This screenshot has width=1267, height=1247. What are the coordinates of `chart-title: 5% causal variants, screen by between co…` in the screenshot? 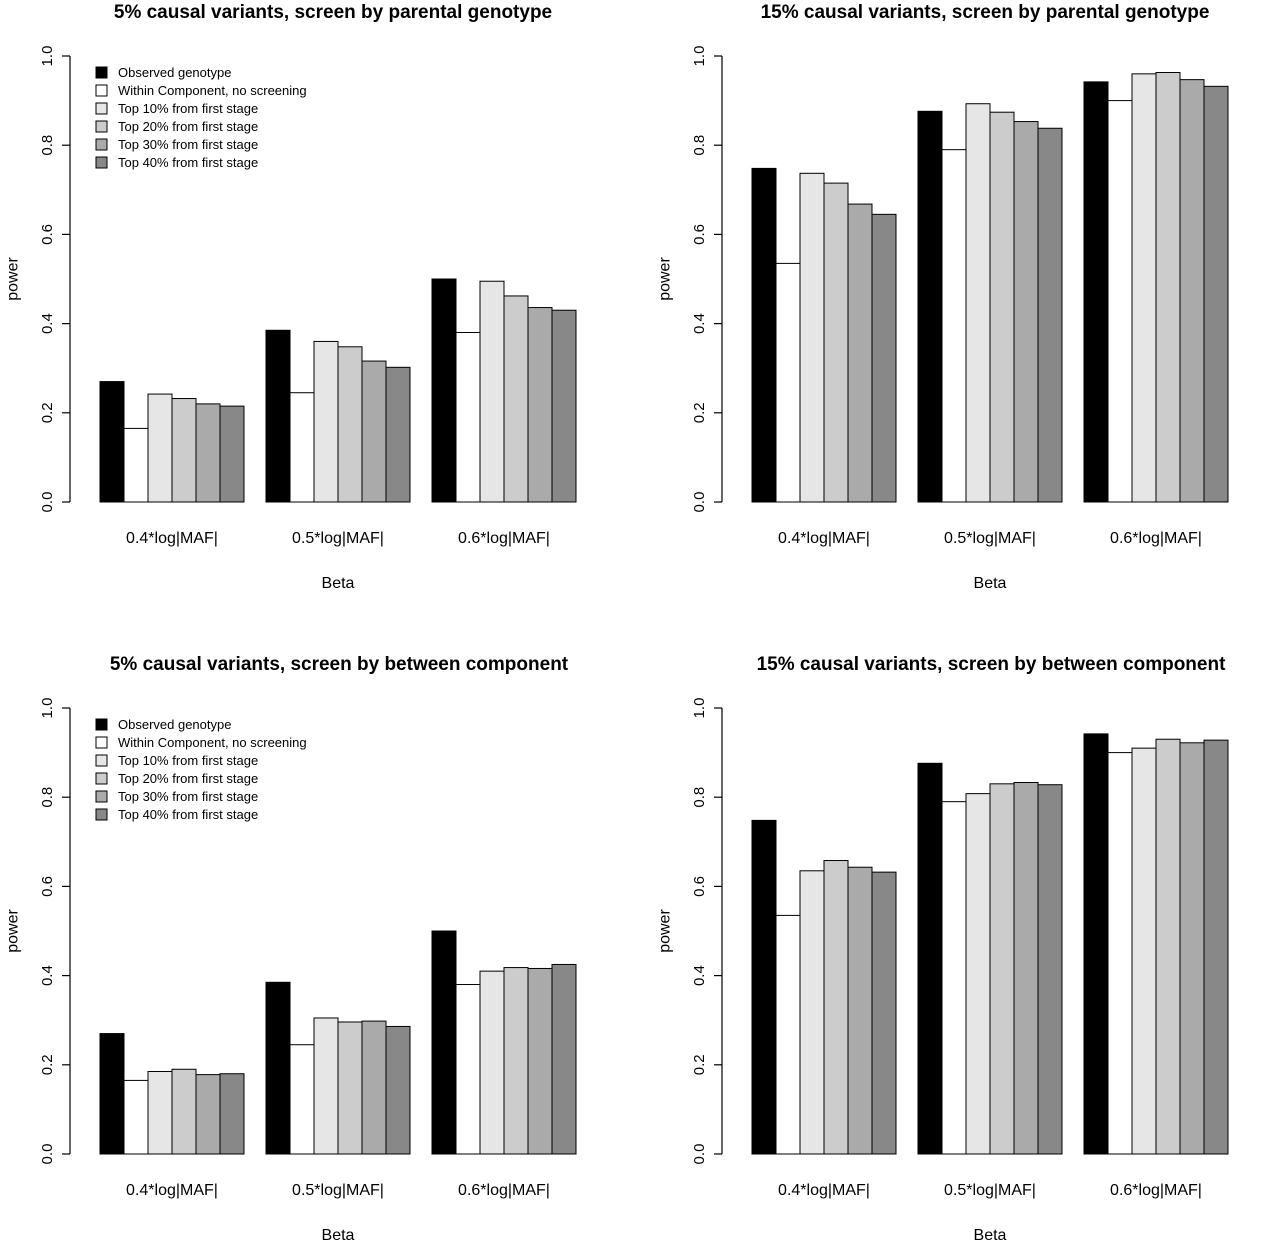 It's located at (339, 664).